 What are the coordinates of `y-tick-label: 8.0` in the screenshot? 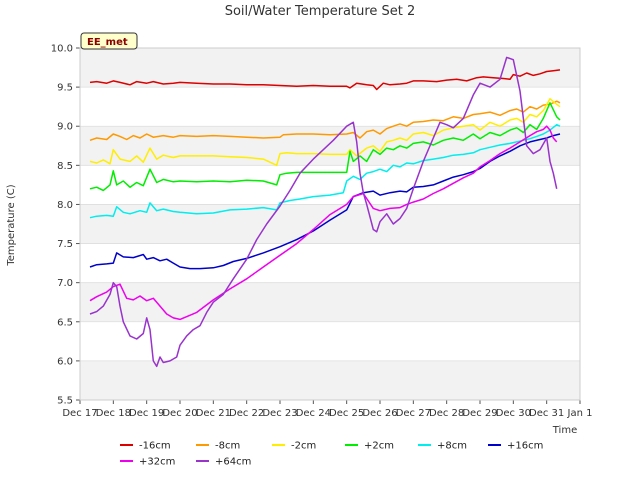 It's located at (65, 205).